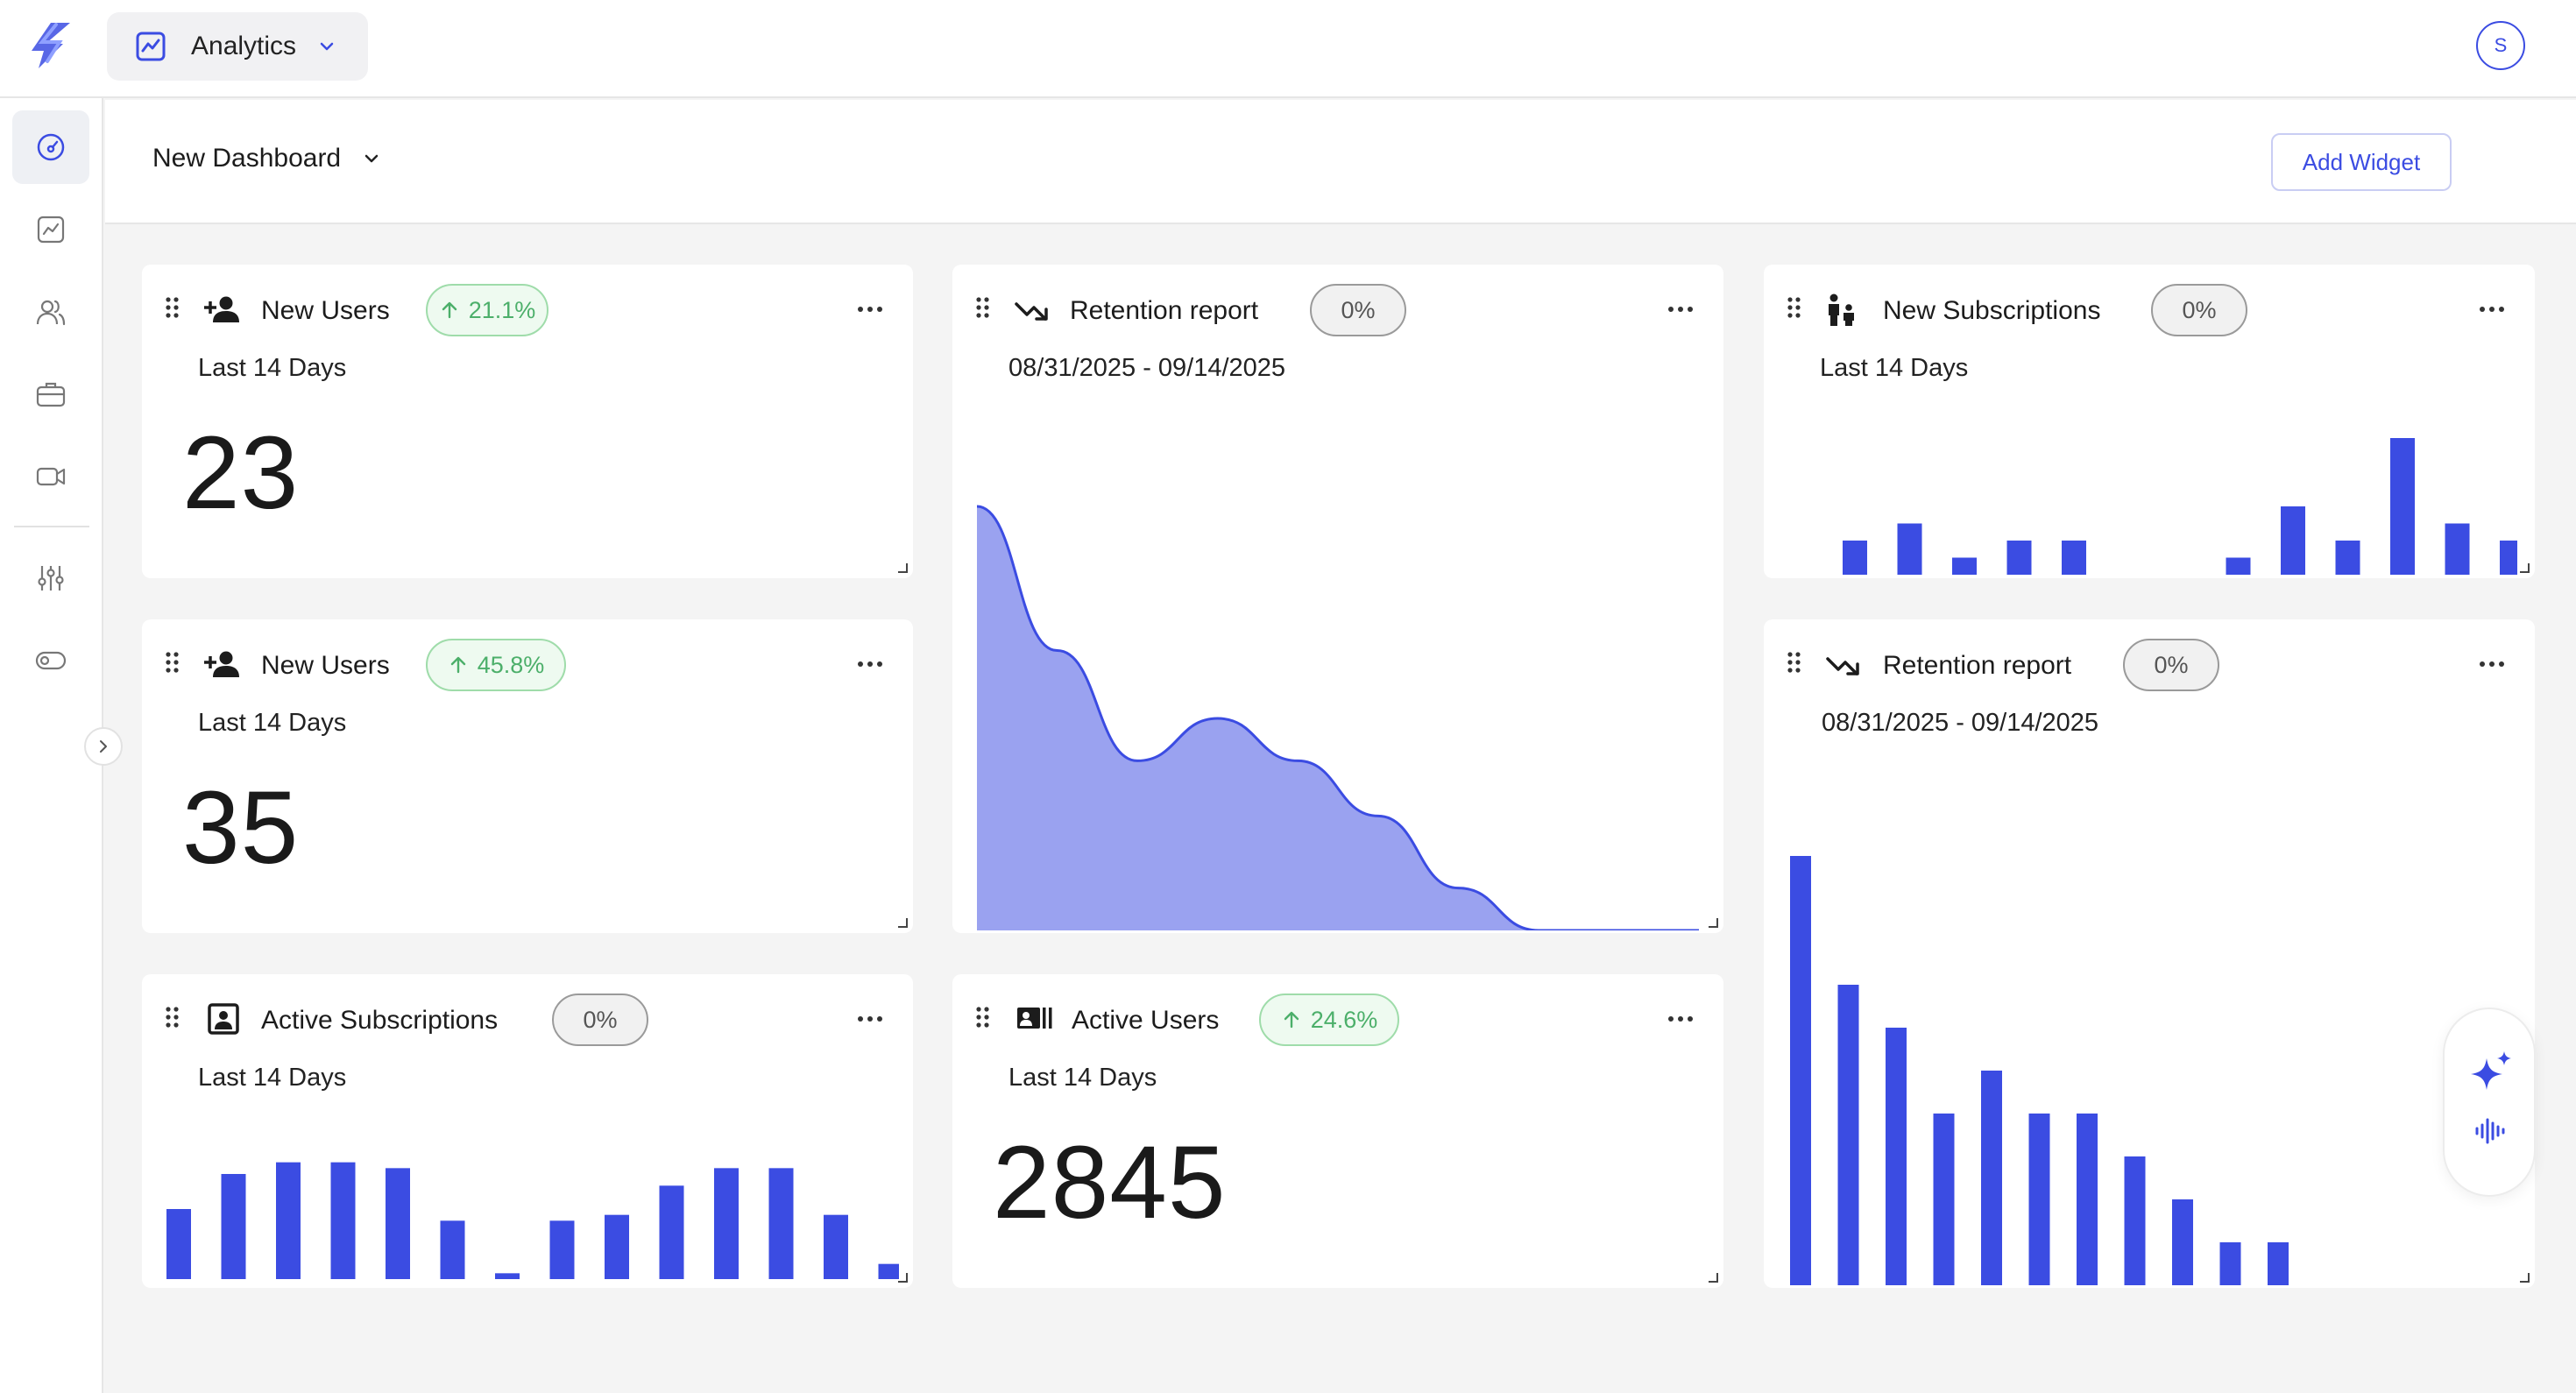 The width and height of the screenshot is (2576, 1393). Describe the element at coordinates (151, 46) in the screenshot. I see `analytics-icon` at that location.